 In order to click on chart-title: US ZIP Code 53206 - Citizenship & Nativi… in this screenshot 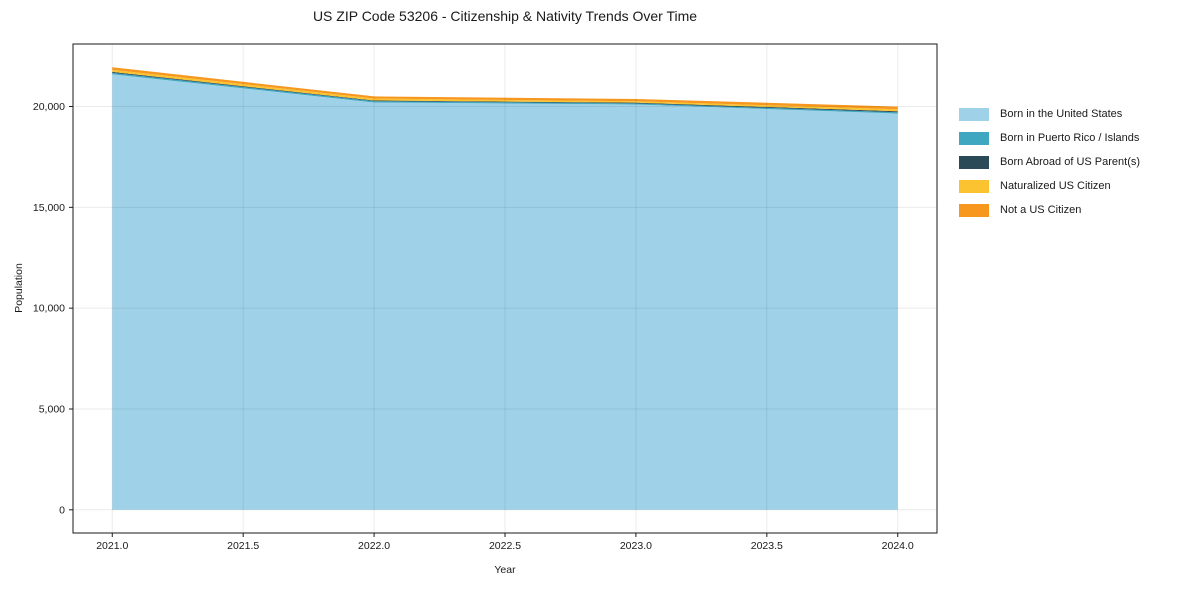, I will do `click(505, 16)`.